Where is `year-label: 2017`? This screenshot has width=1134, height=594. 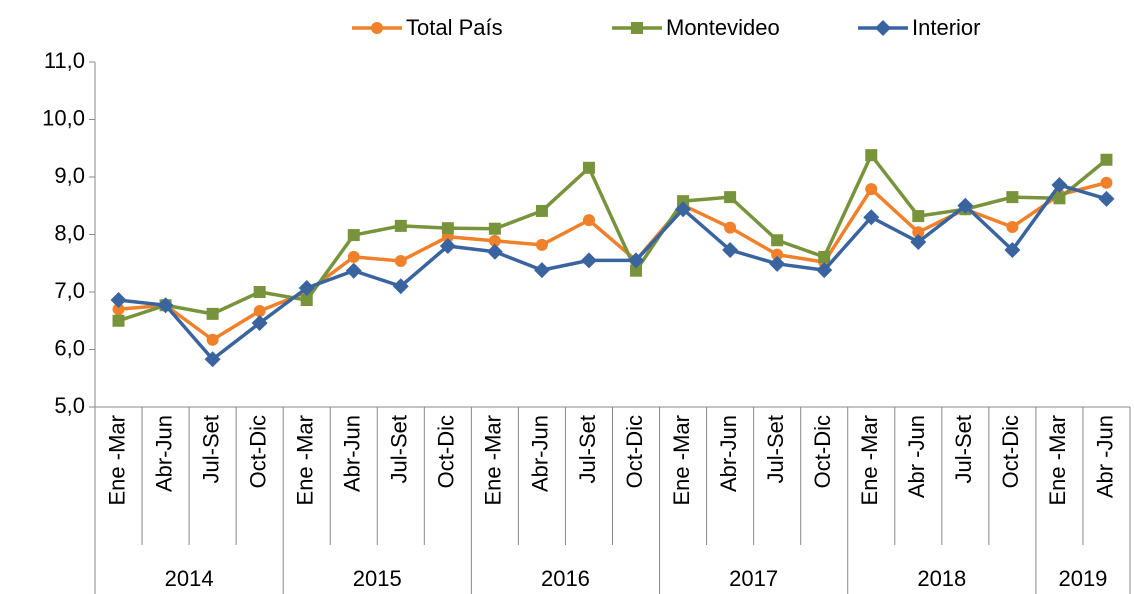 year-label: 2017 is located at coordinates (753, 578).